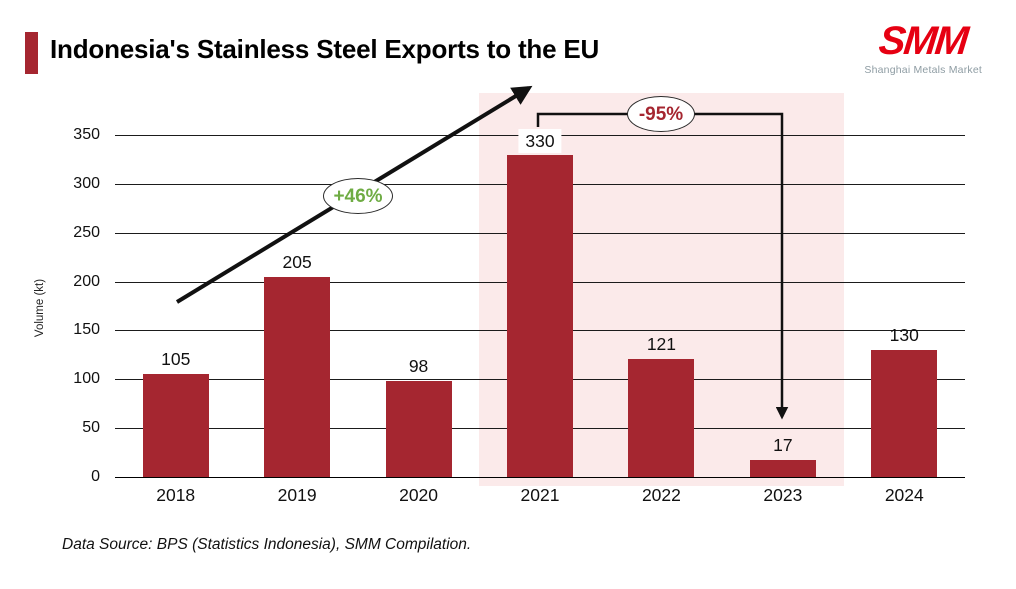 The height and width of the screenshot is (589, 1016). I want to click on growth-badge: +46%, so click(358, 196).